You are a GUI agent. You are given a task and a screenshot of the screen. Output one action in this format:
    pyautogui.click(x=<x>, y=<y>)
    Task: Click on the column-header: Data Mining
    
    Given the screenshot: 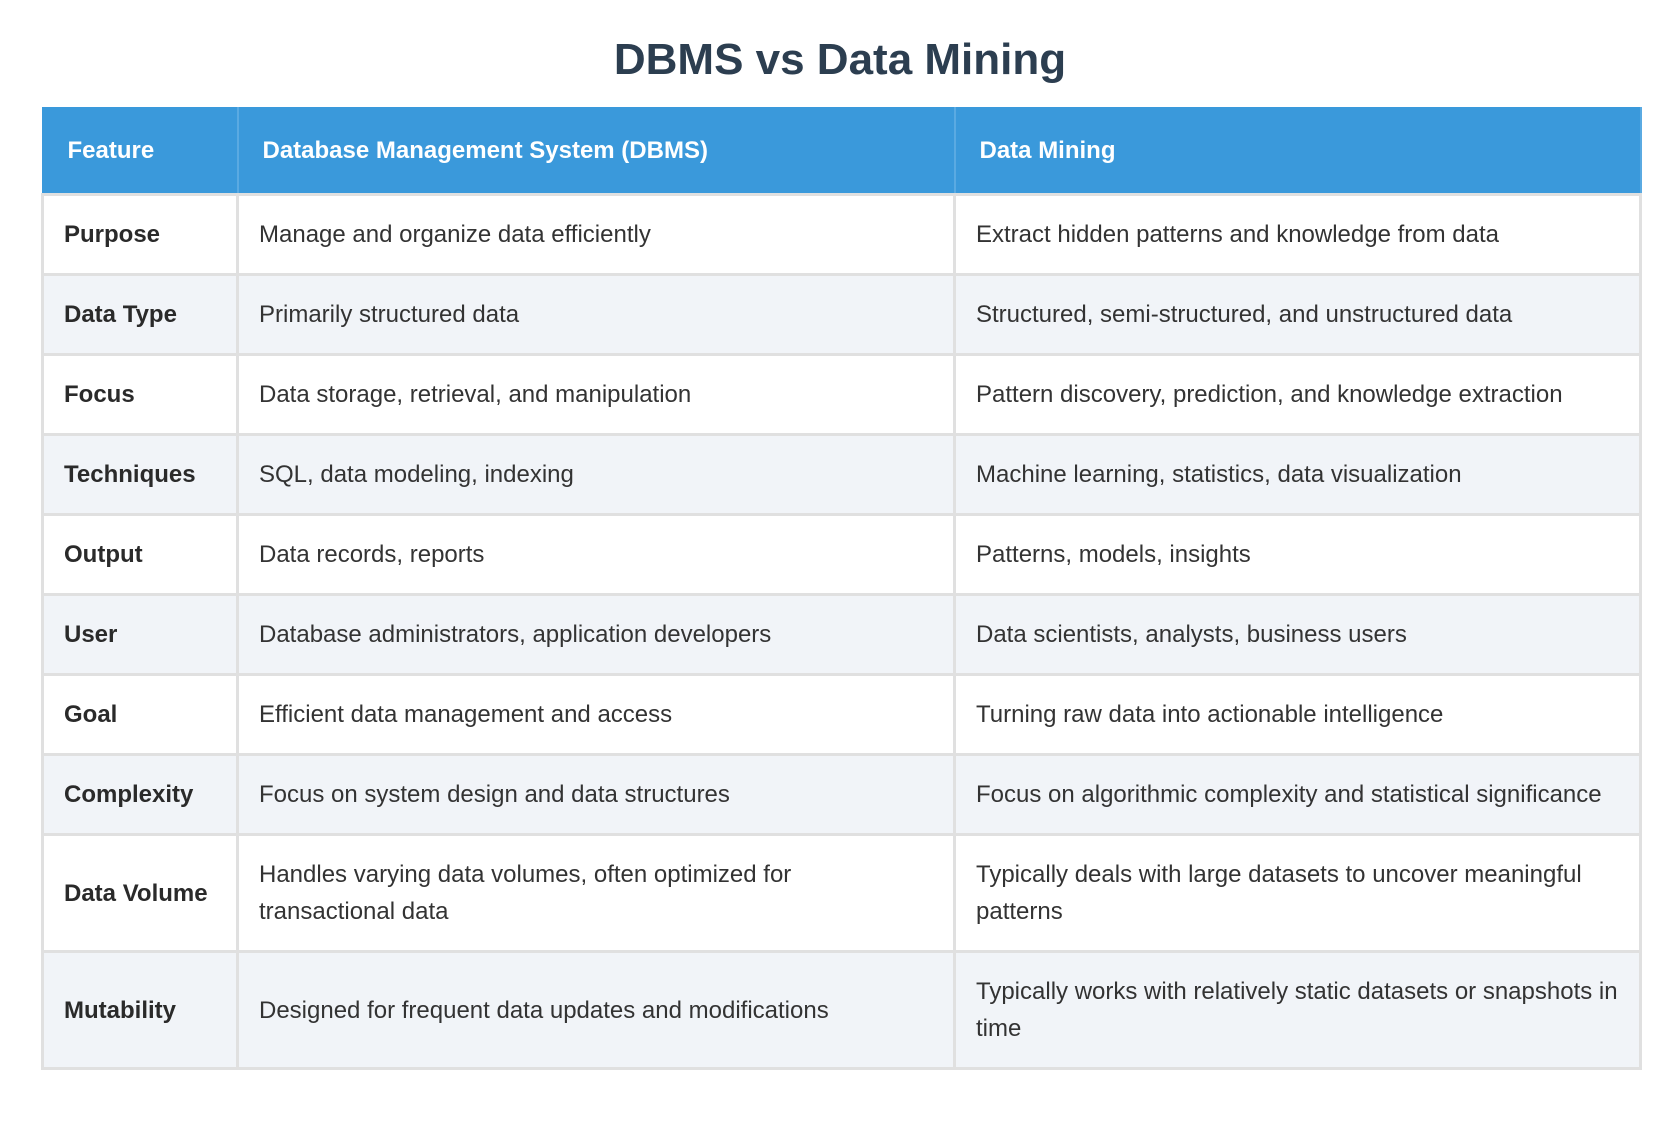 What is the action you would take?
    pyautogui.click(x=1297, y=151)
    